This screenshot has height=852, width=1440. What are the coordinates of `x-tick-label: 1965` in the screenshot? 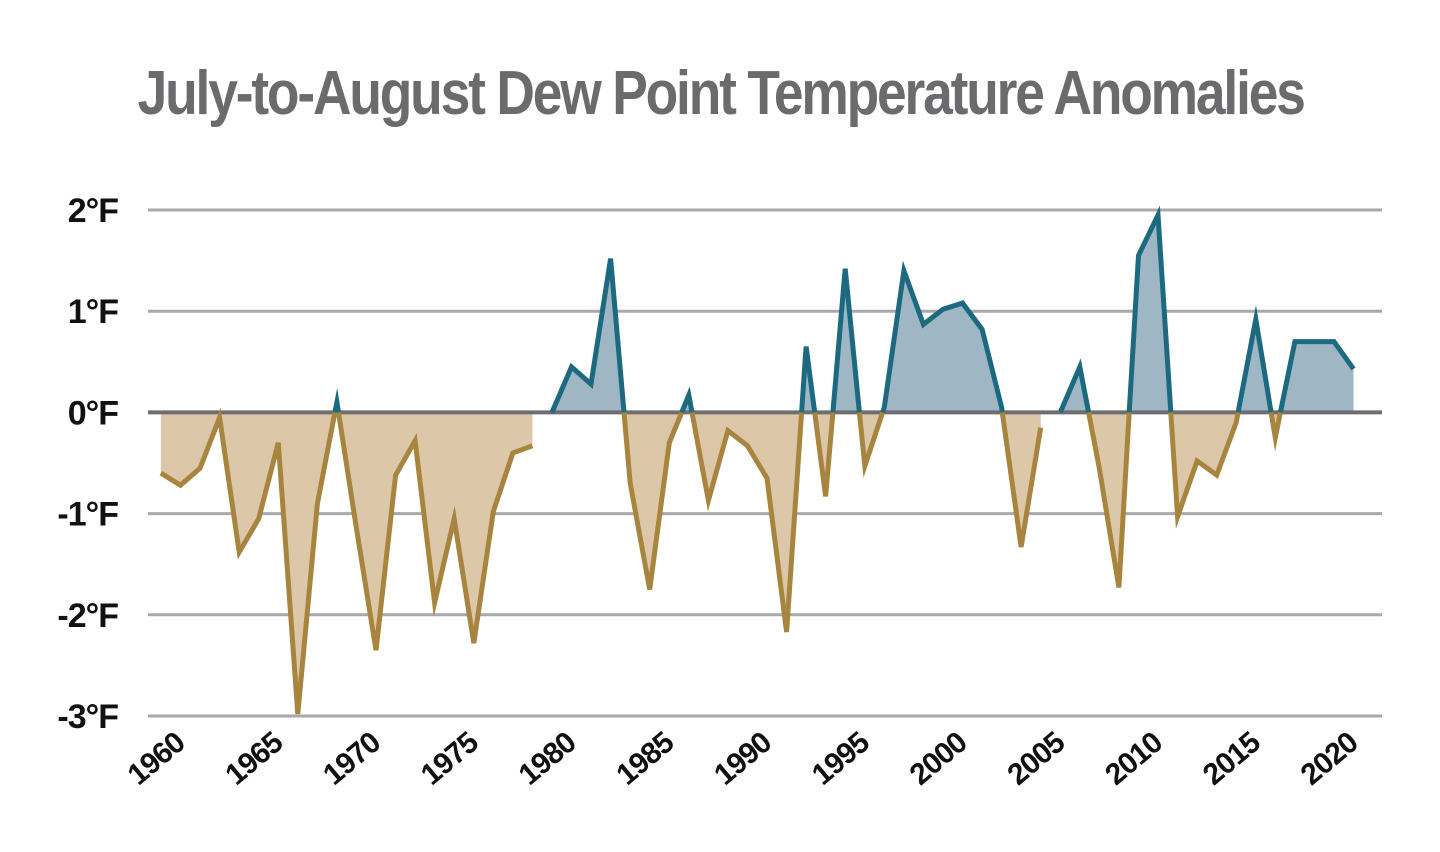 It's located at (254, 759).